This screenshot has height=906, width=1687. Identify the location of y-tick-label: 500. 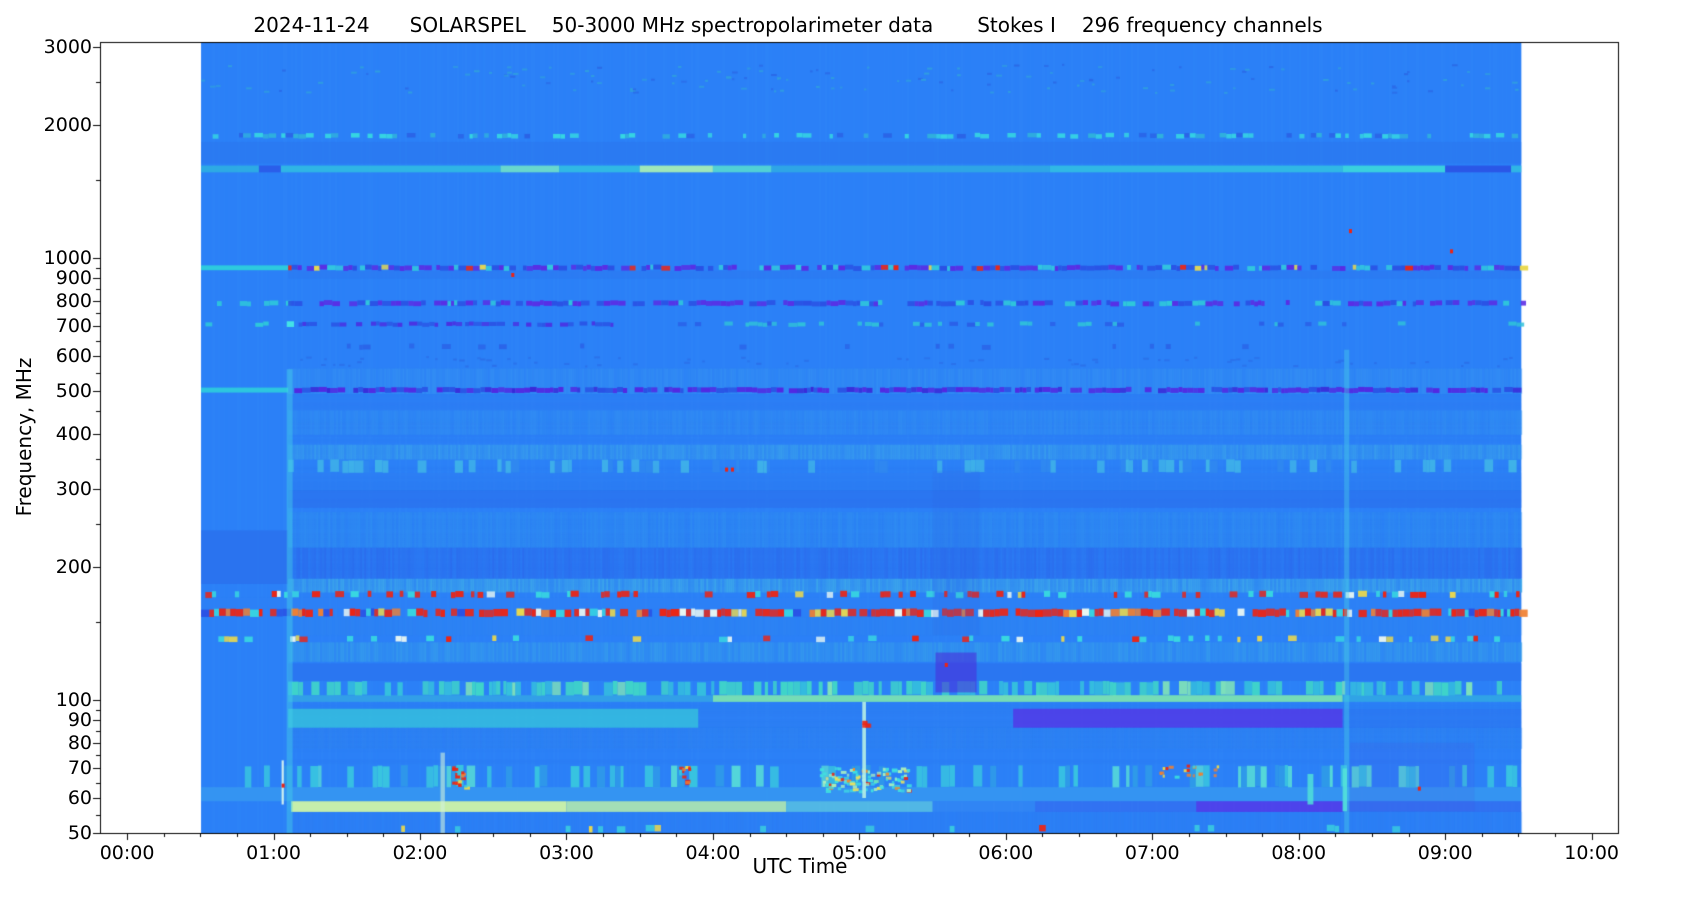
(73, 390).